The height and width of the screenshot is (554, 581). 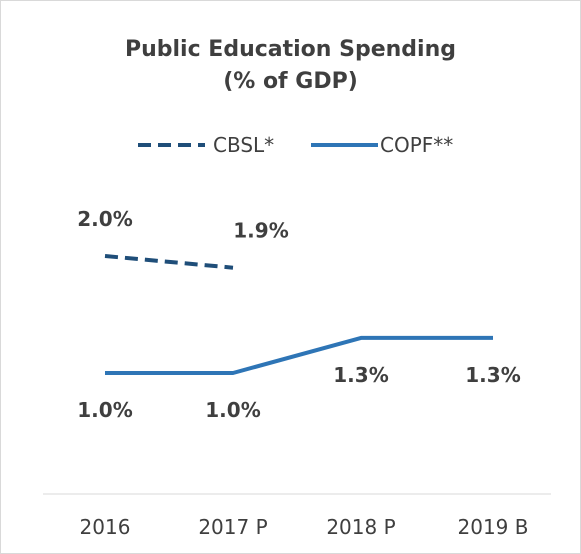 I want to click on x-axis-ticks: 2016 2017 P 2018 P 2019 B, so click(x=304, y=527).